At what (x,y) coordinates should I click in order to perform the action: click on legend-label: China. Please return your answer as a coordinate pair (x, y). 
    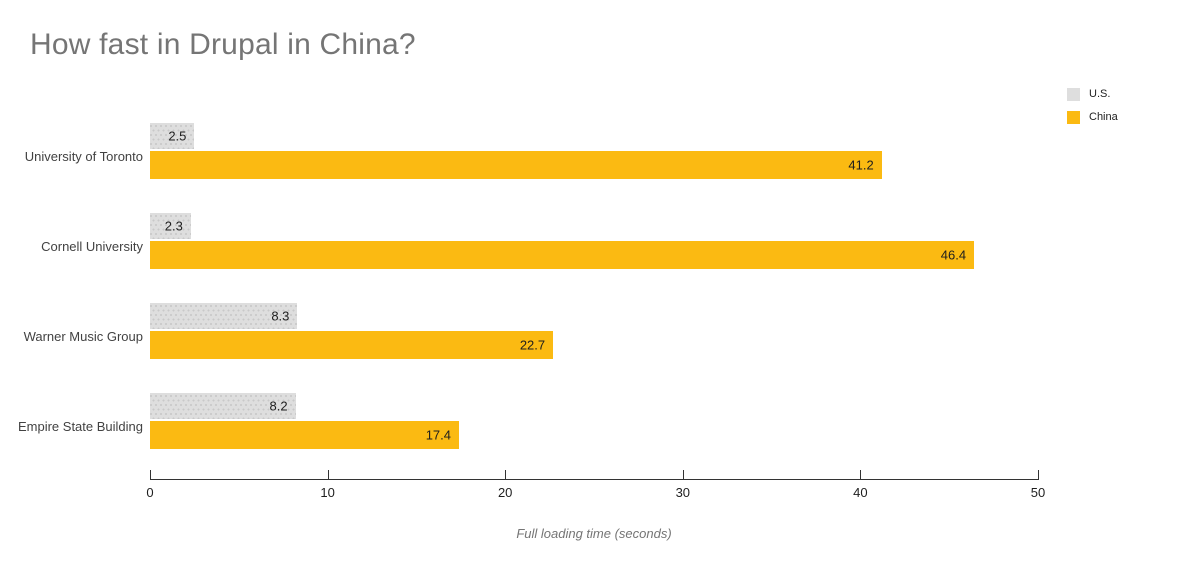
    Looking at the image, I should click on (1103, 117).